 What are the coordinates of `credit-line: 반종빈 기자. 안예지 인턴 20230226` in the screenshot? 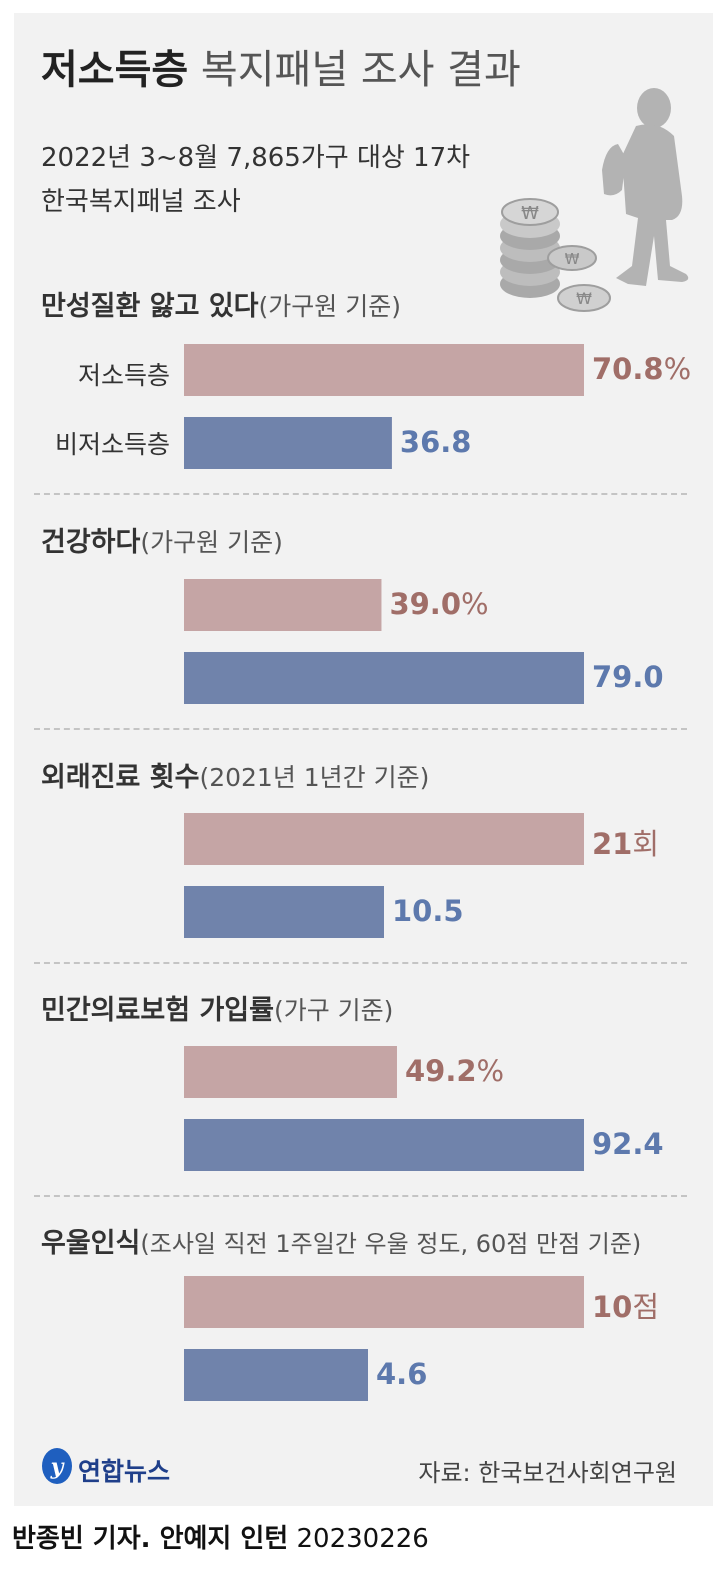 It's located at (220, 1536).